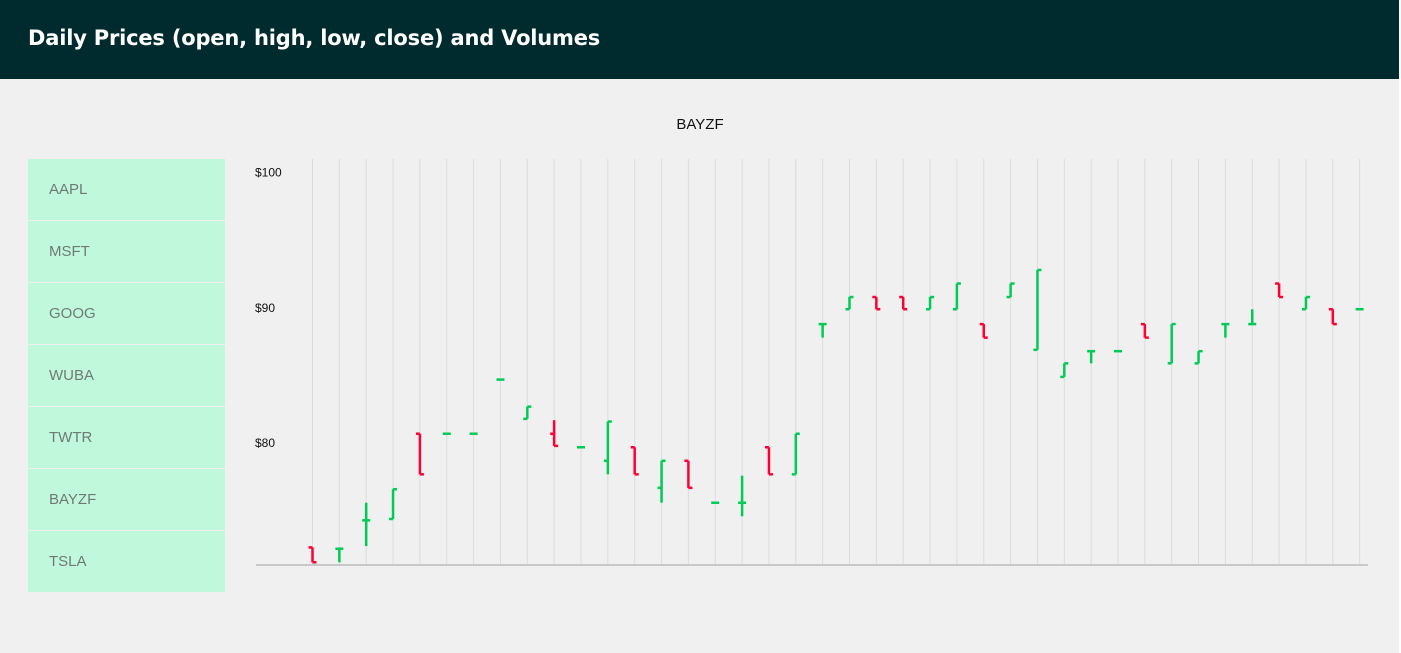  Describe the element at coordinates (268, 173) in the screenshot. I see `y-tick-label: $100` at that location.